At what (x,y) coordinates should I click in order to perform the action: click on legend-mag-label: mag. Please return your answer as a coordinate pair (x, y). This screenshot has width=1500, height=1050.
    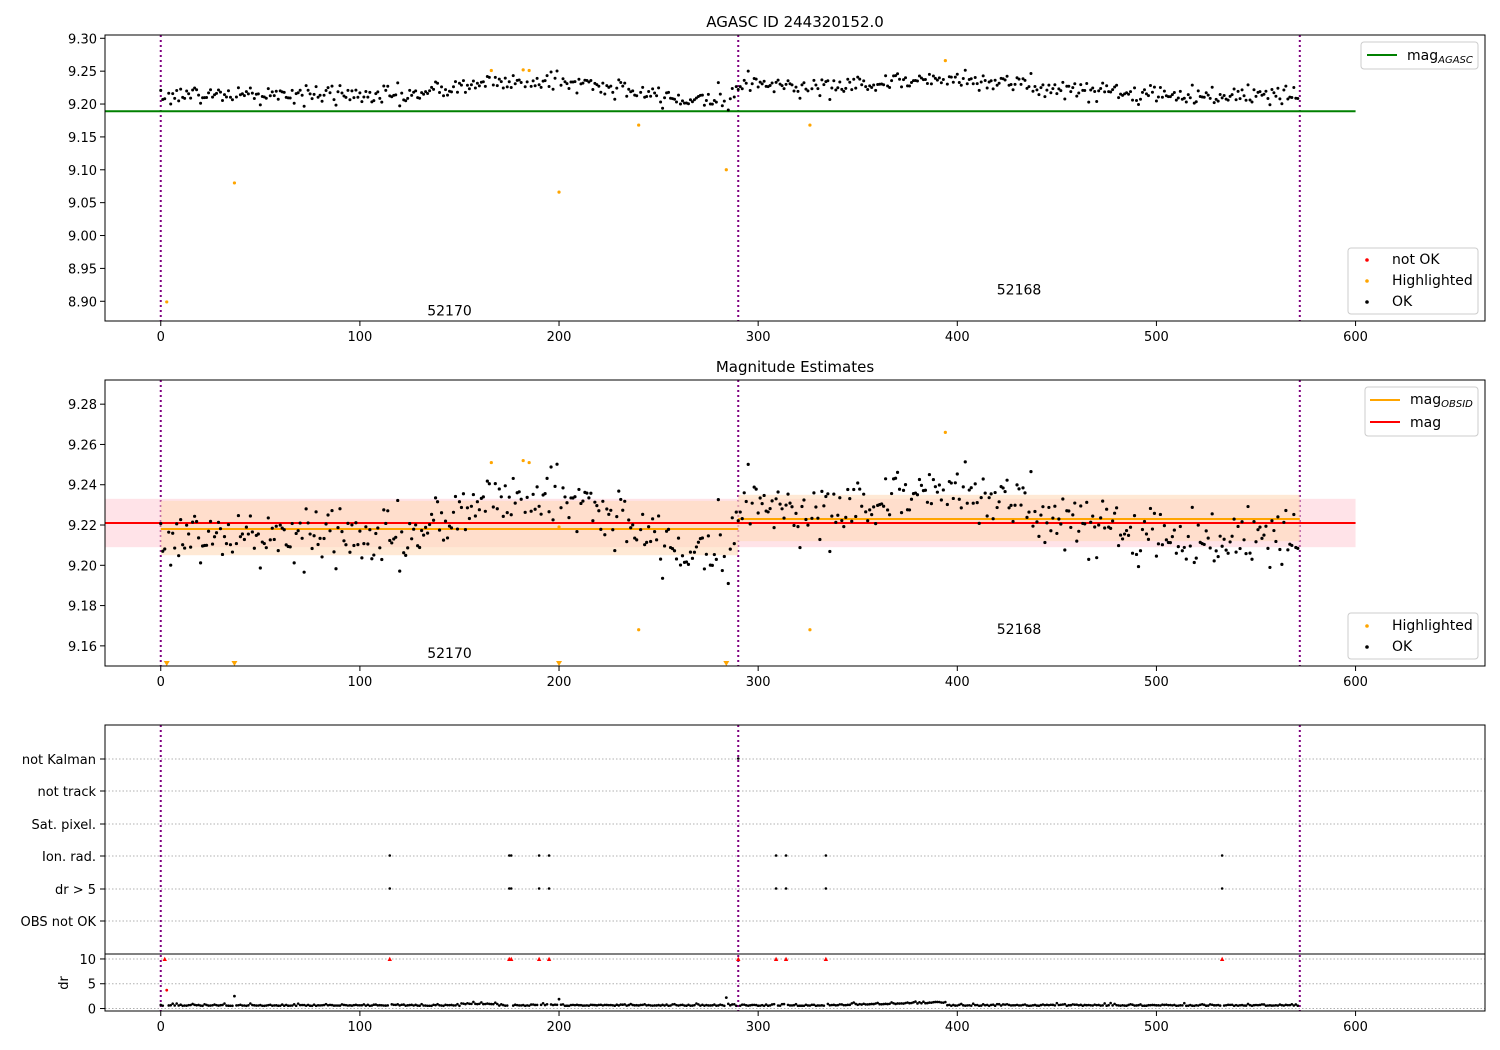
    Looking at the image, I should click on (1425, 423).